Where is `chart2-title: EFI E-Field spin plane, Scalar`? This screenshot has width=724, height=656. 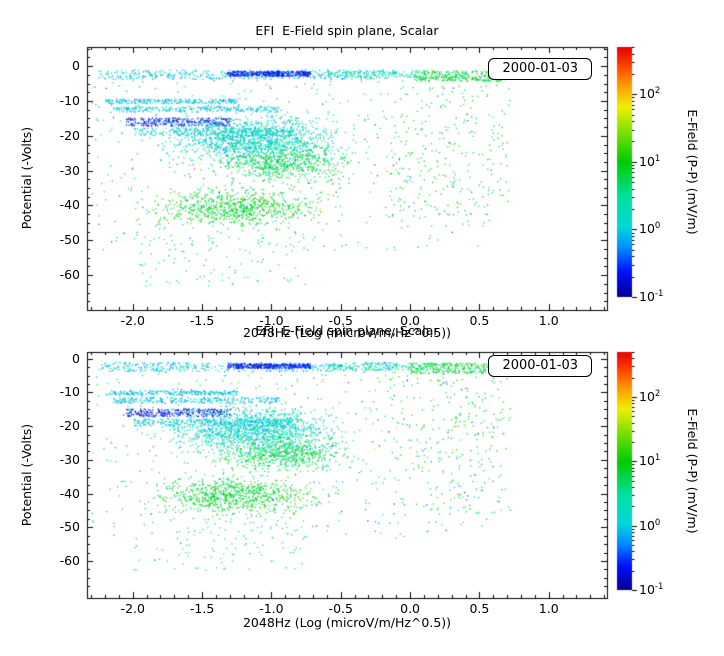 chart2-title: EFI E-Field spin plane, Scalar is located at coordinates (347, 330).